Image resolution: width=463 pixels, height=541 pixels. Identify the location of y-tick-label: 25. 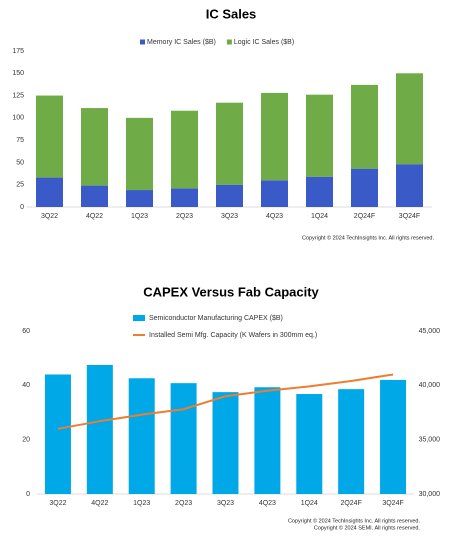
(20, 185).